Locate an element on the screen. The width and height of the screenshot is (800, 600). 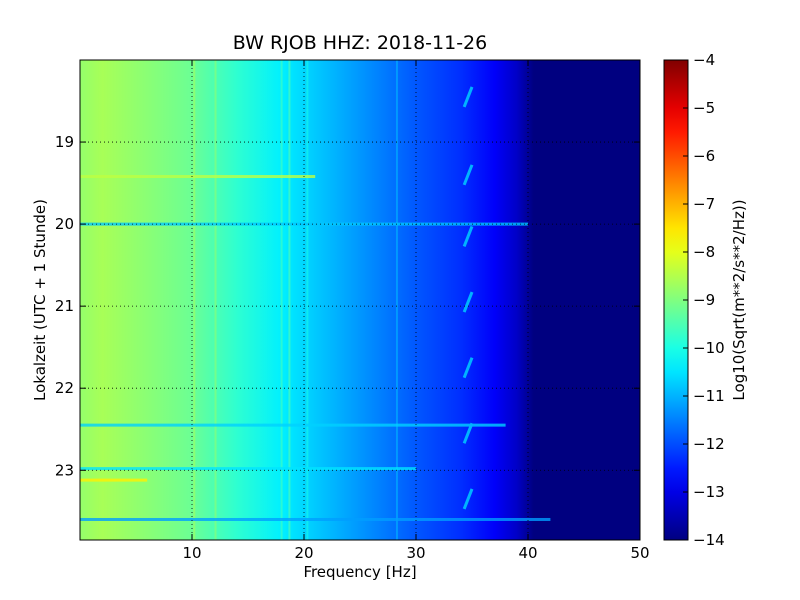
y-tick-label-4: 23 is located at coordinates (64, 470).